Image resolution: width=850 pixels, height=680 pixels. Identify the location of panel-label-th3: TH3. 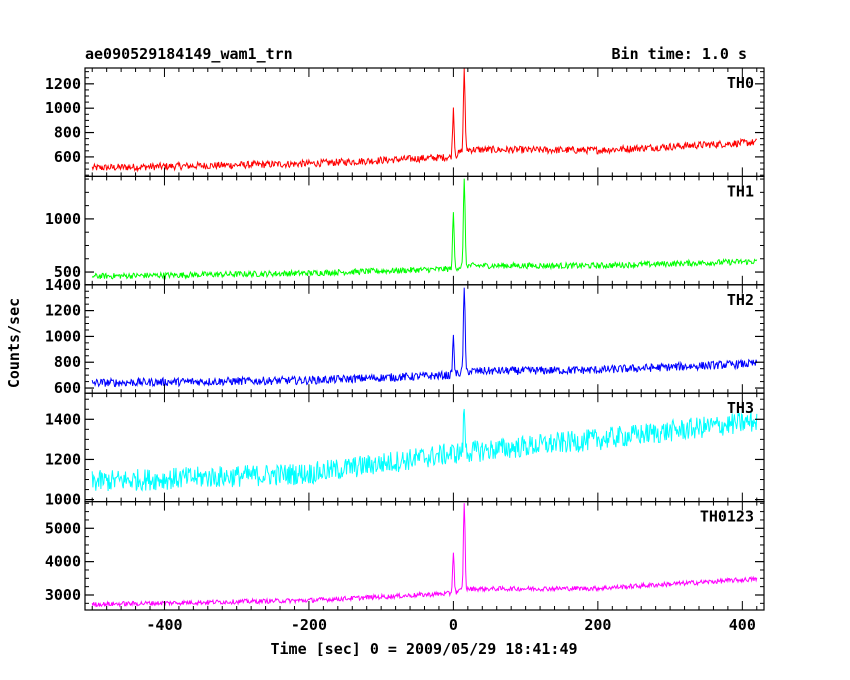
(740, 408).